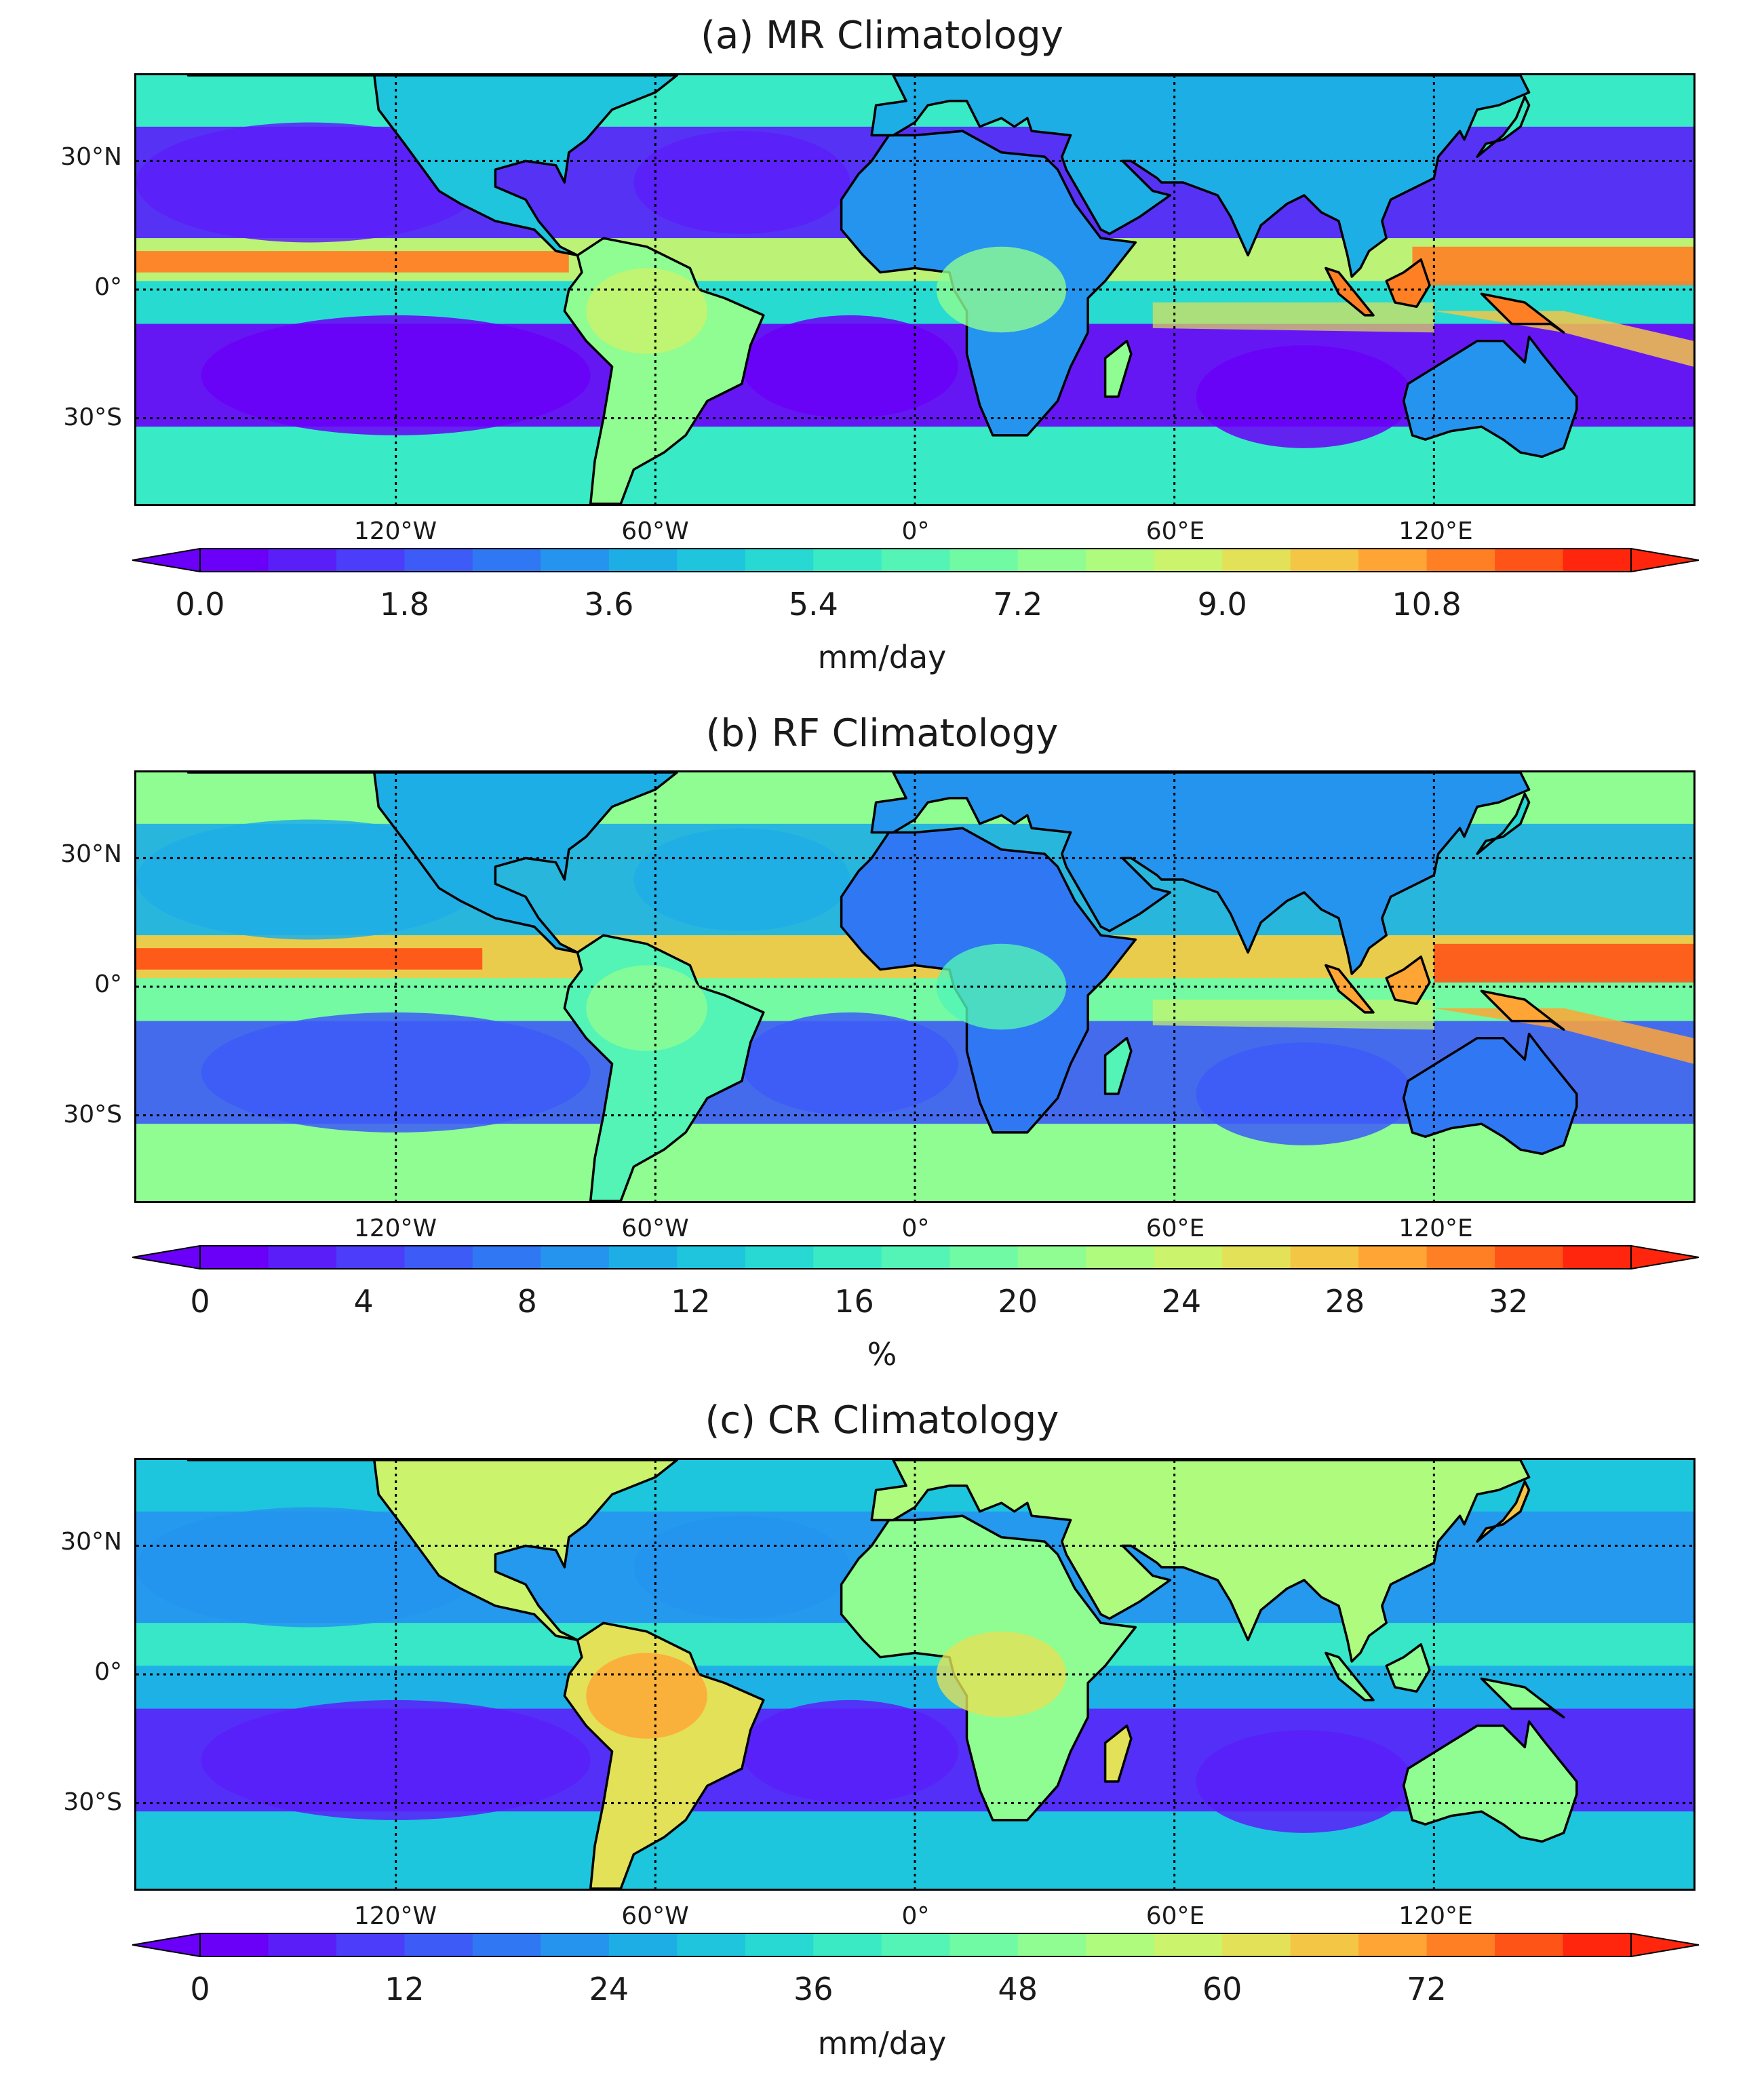 Image resolution: width=1764 pixels, height=2086 pixels. Describe the element at coordinates (655, 531) in the screenshot. I see `panel-a-lon-60w: 60°W` at that location.